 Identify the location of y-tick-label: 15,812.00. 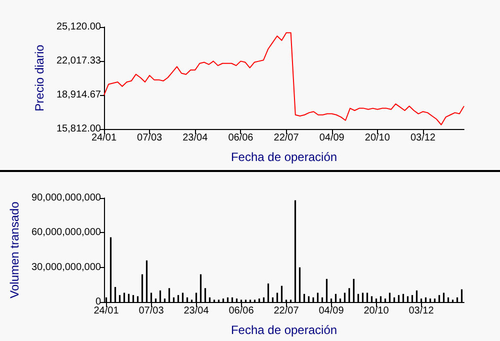
(79, 129).